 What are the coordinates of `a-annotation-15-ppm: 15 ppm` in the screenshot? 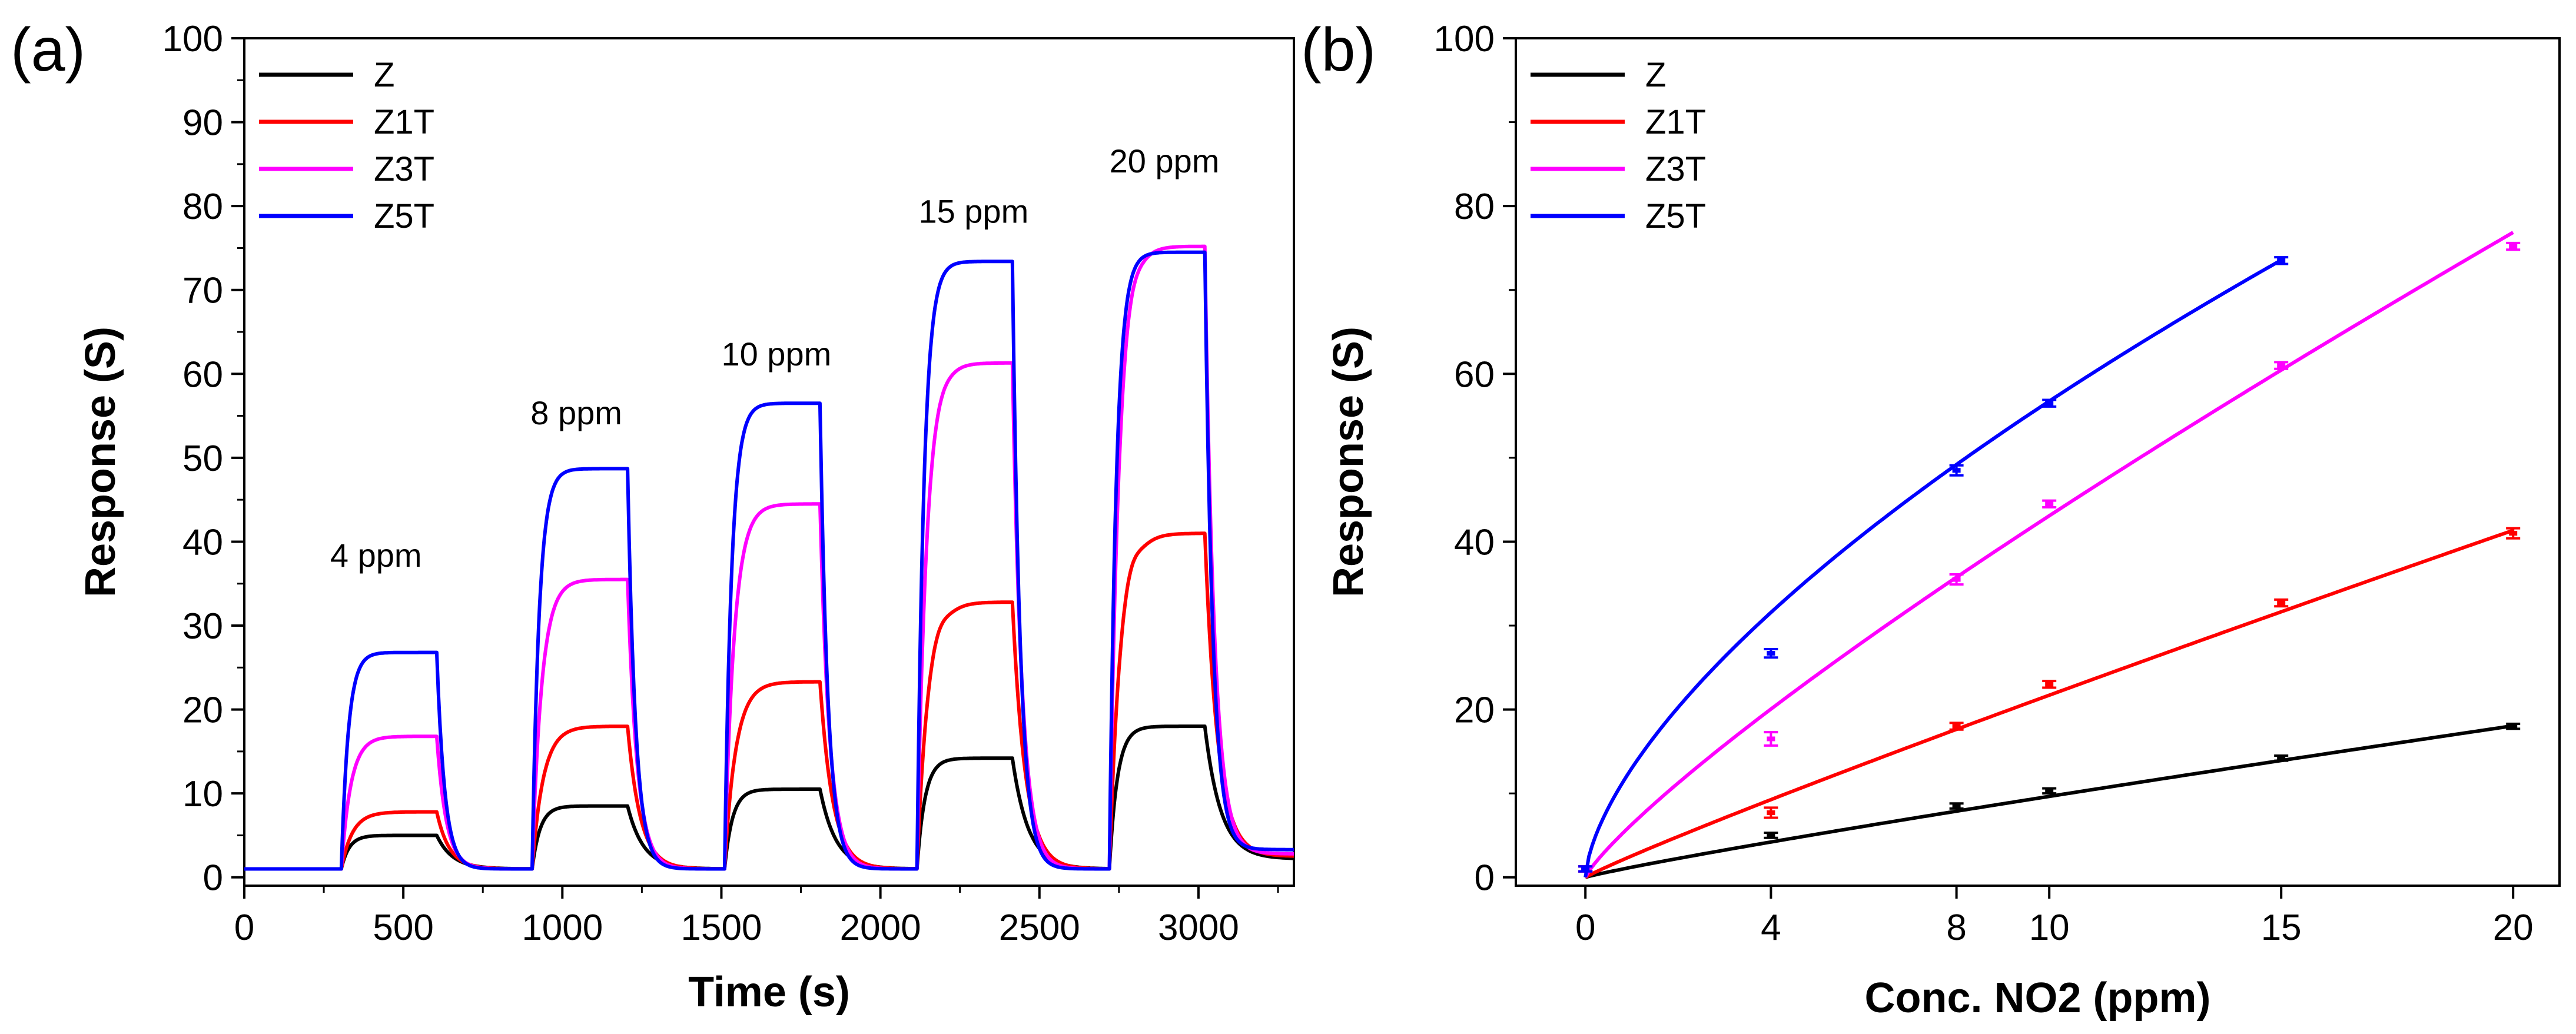 It's located at (973, 211).